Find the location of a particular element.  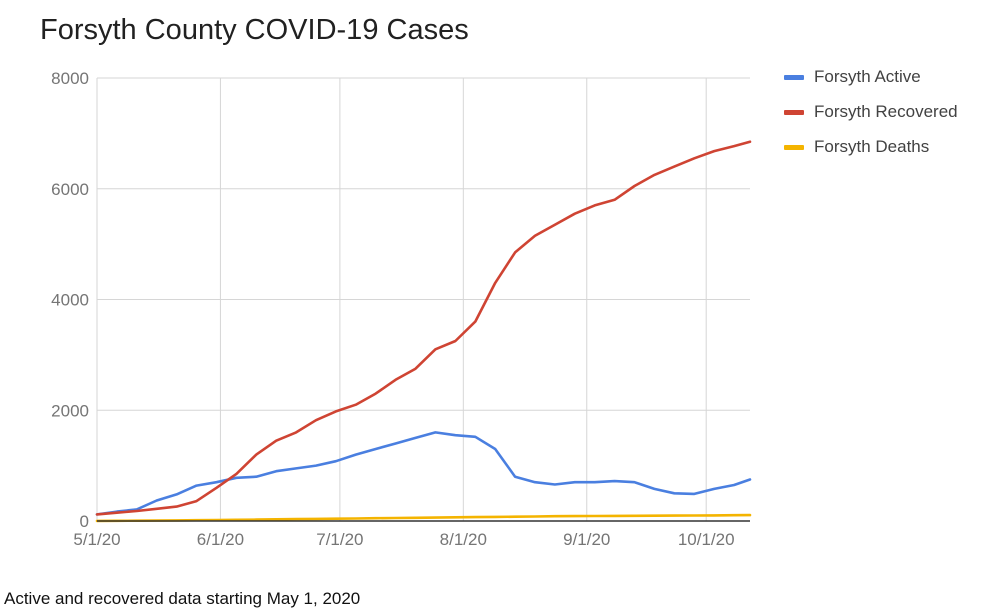

legend-item: Forsyth Recovered is located at coordinates (871, 112).